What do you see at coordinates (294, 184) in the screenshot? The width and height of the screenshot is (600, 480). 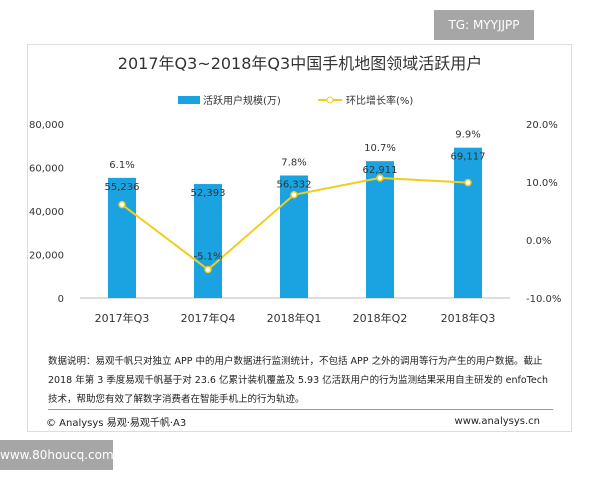 I see `bar-value-label: 56,332` at bounding box center [294, 184].